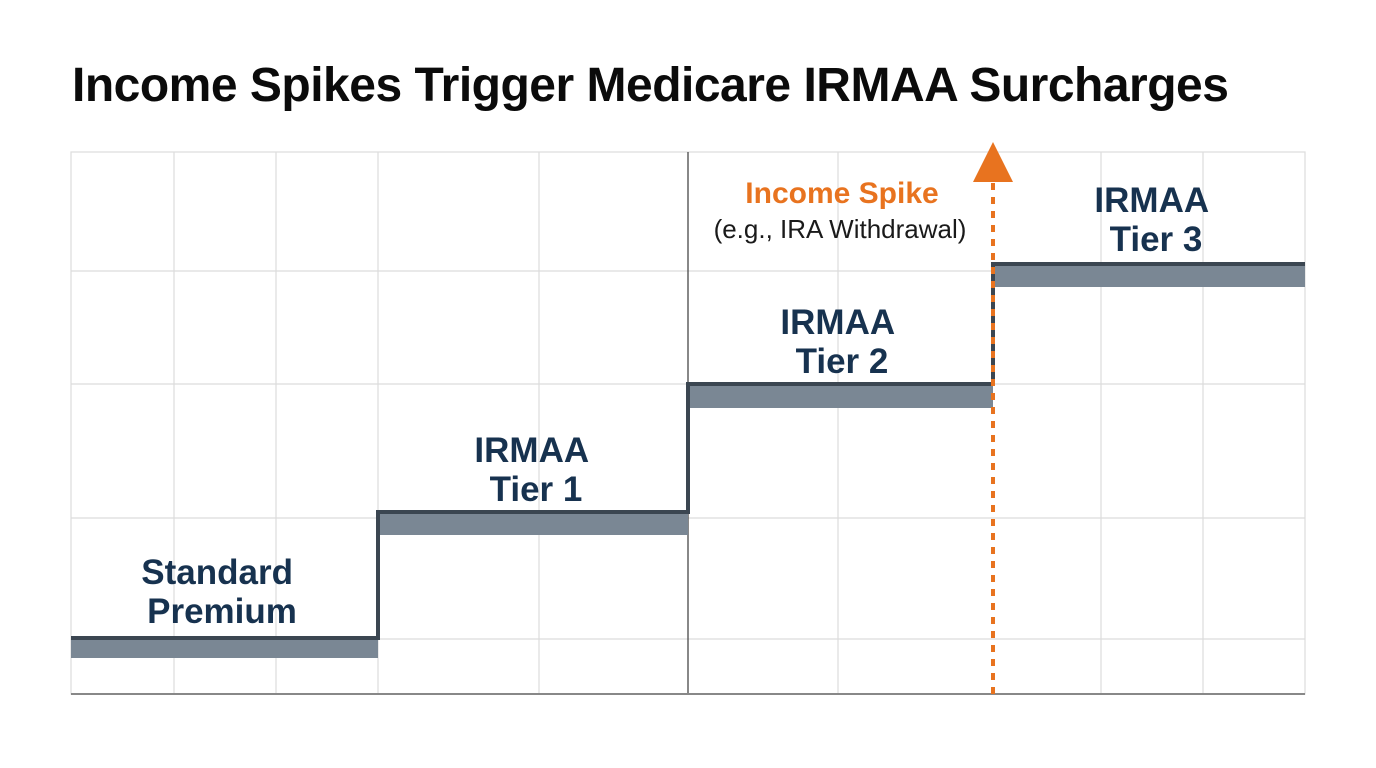 The width and height of the screenshot is (1376, 768). I want to click on step-label-line: Premium, so click(222, 611).